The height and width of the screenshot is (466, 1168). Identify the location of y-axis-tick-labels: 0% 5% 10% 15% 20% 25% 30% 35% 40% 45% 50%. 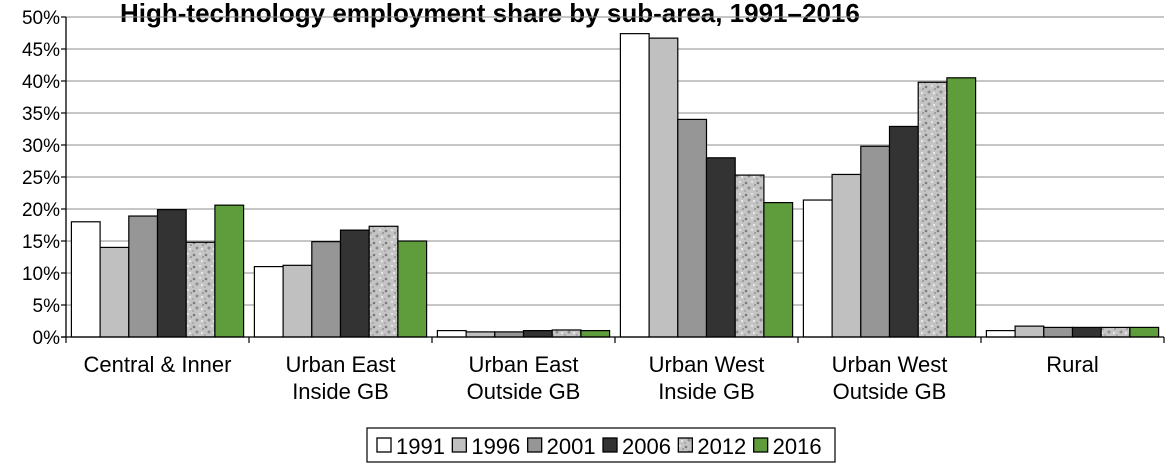
(41, 178).